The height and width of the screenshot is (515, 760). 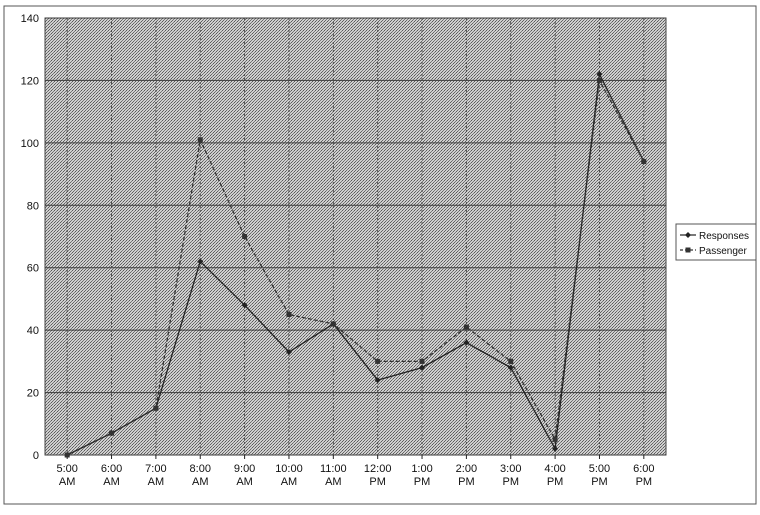 I want to click on x-tick-label: 12:00, so click(x=378, y=469).